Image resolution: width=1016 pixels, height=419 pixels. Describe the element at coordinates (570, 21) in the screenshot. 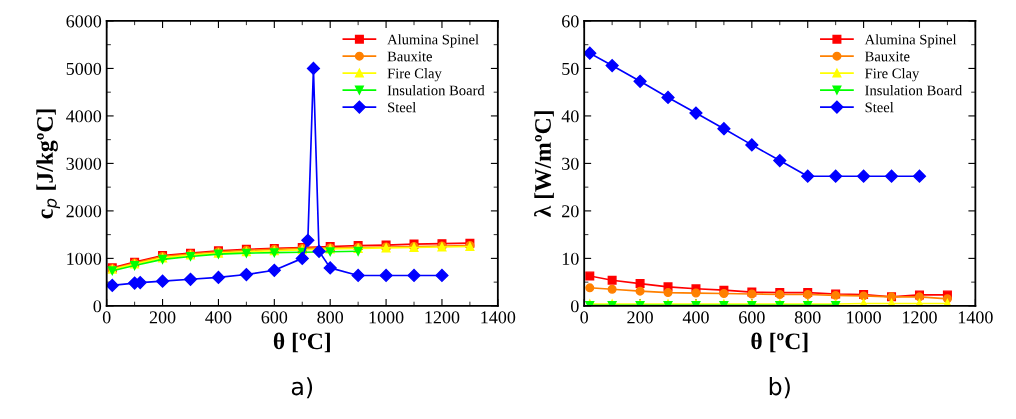

I see `y-tick-label: 60` at that location.